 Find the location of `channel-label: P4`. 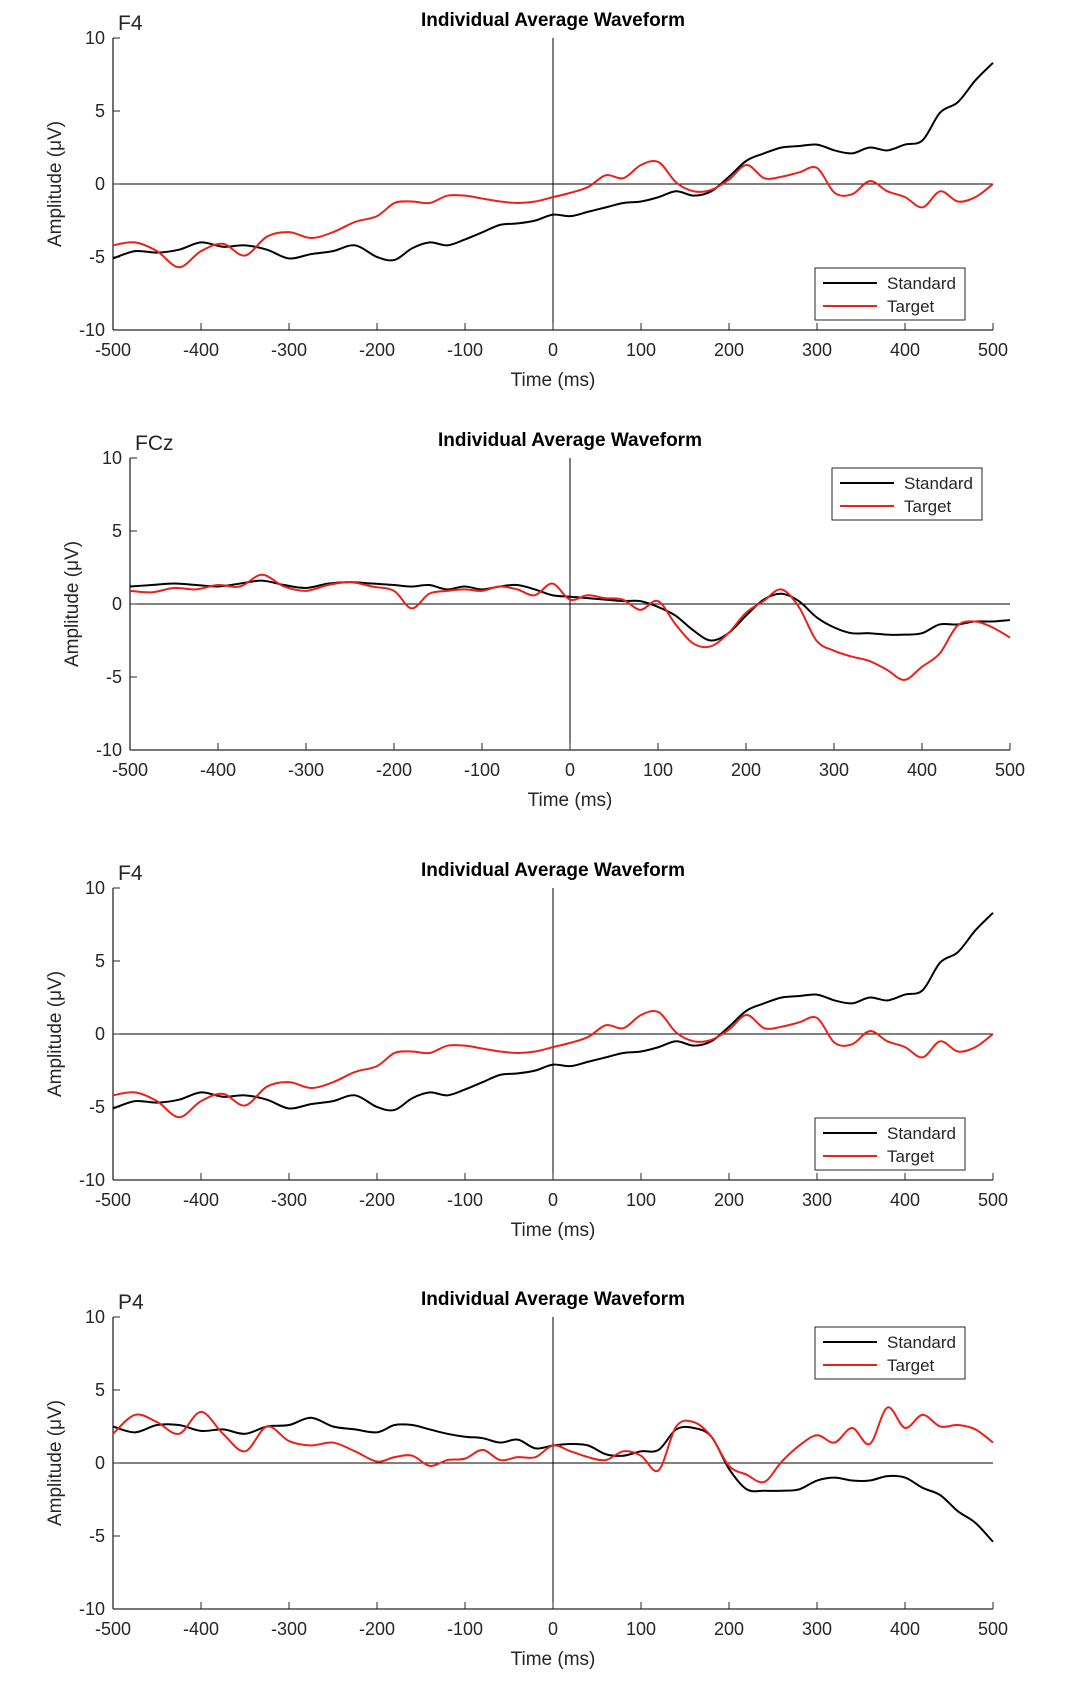

channel-label: P4 is located at coordinates (131, 1302).